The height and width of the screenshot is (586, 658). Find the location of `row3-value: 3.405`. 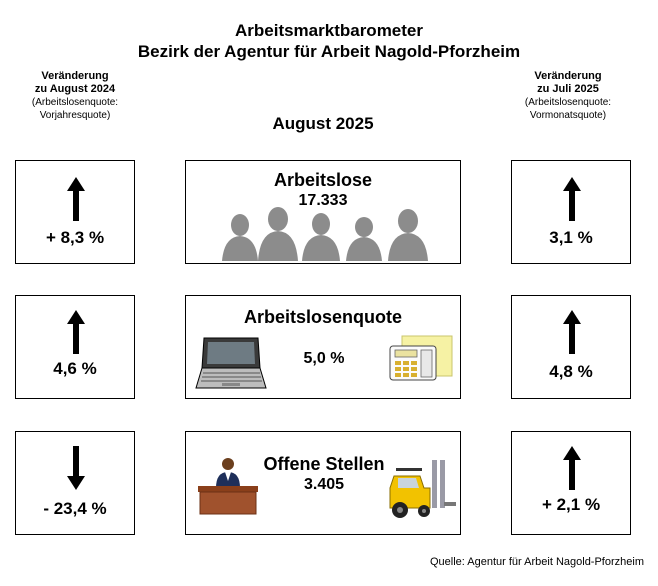

row3-value: 3.405 is located at coordinates (324, 484).